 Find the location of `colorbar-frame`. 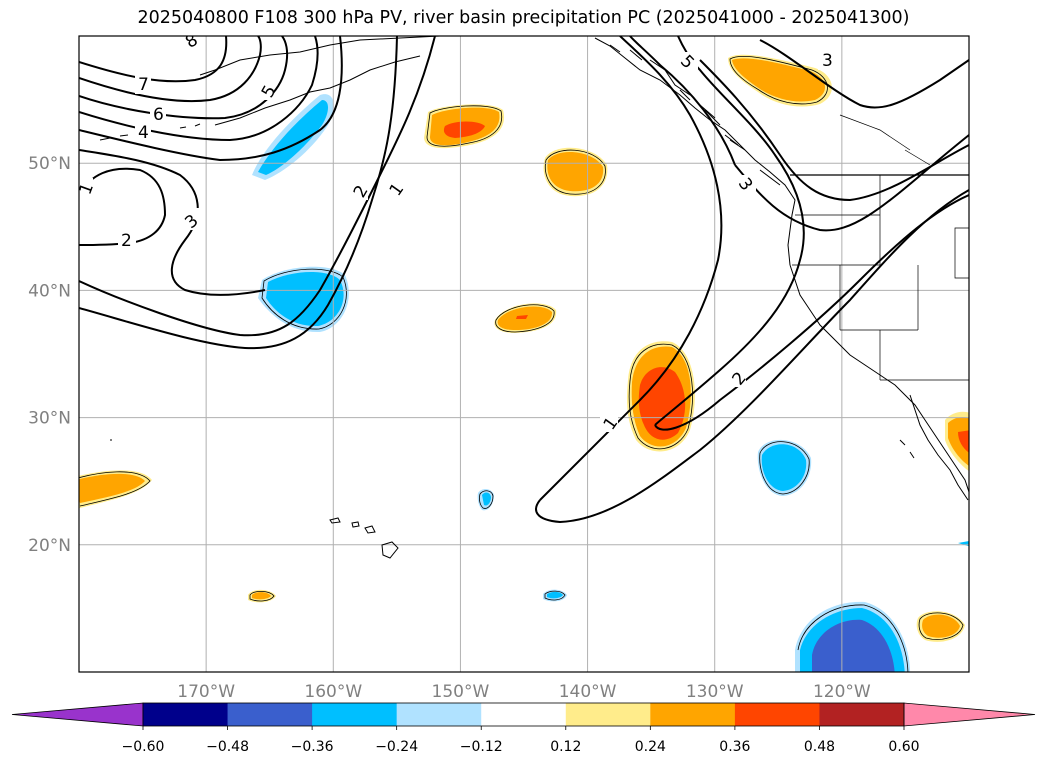

colorbar-frame is located at coordinates (523, 714).